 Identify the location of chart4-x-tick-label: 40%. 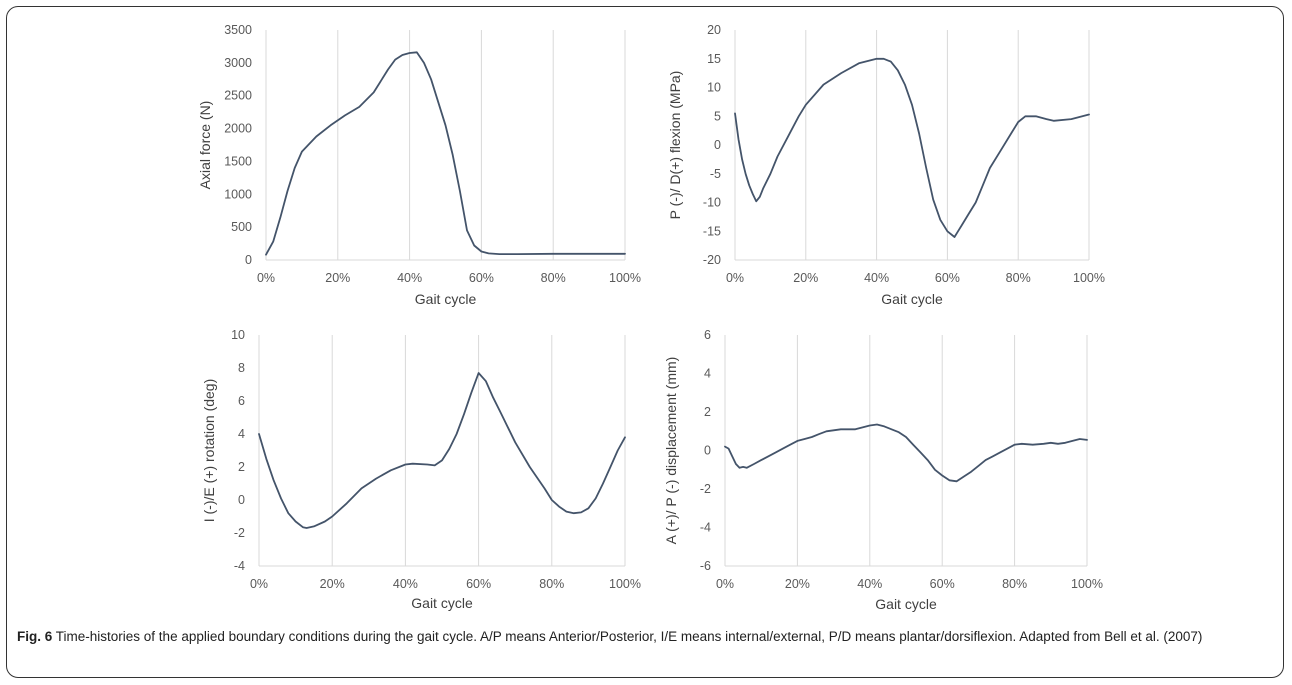
(869, 584).